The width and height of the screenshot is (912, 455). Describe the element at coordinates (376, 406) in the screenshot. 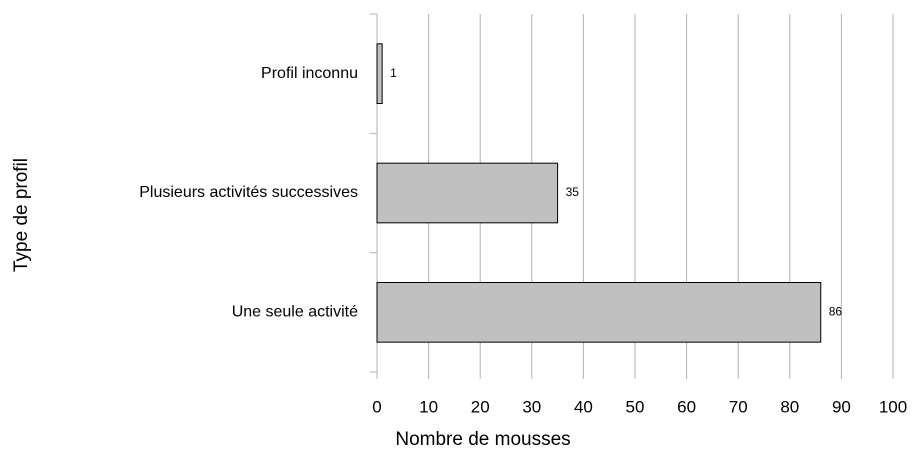

I see `x-tick-label: 0` at that location.